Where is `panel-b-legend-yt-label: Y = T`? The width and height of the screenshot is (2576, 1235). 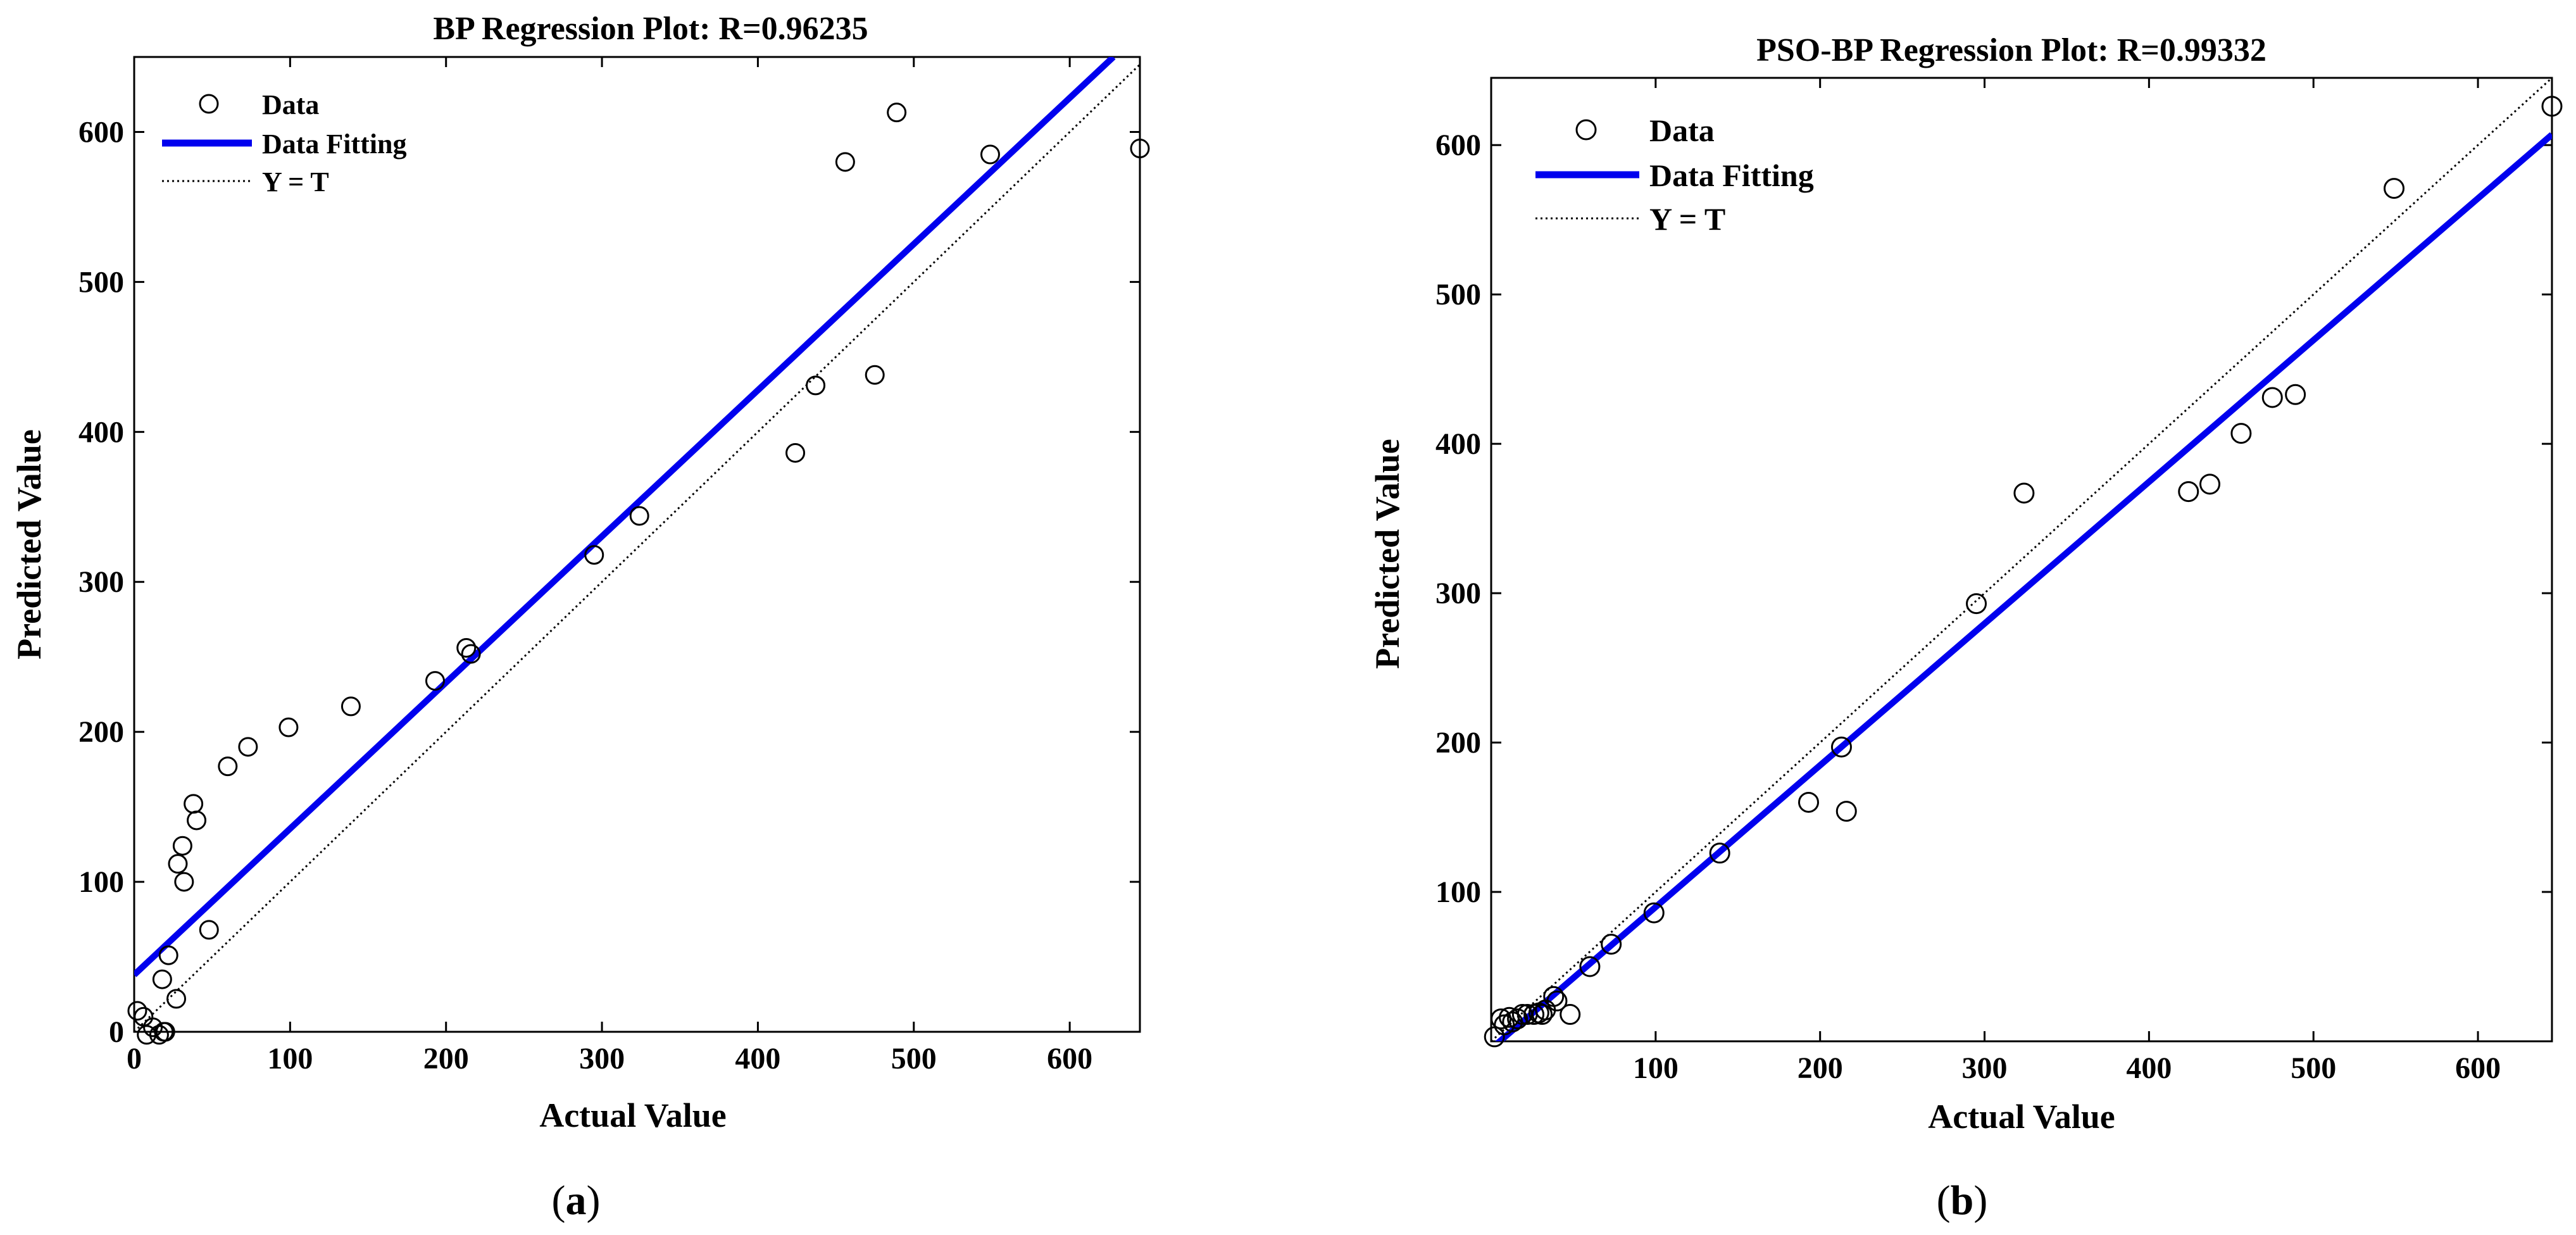 panel-b-legend-yt-label: Y = T is located at coordinates (1687, 219).